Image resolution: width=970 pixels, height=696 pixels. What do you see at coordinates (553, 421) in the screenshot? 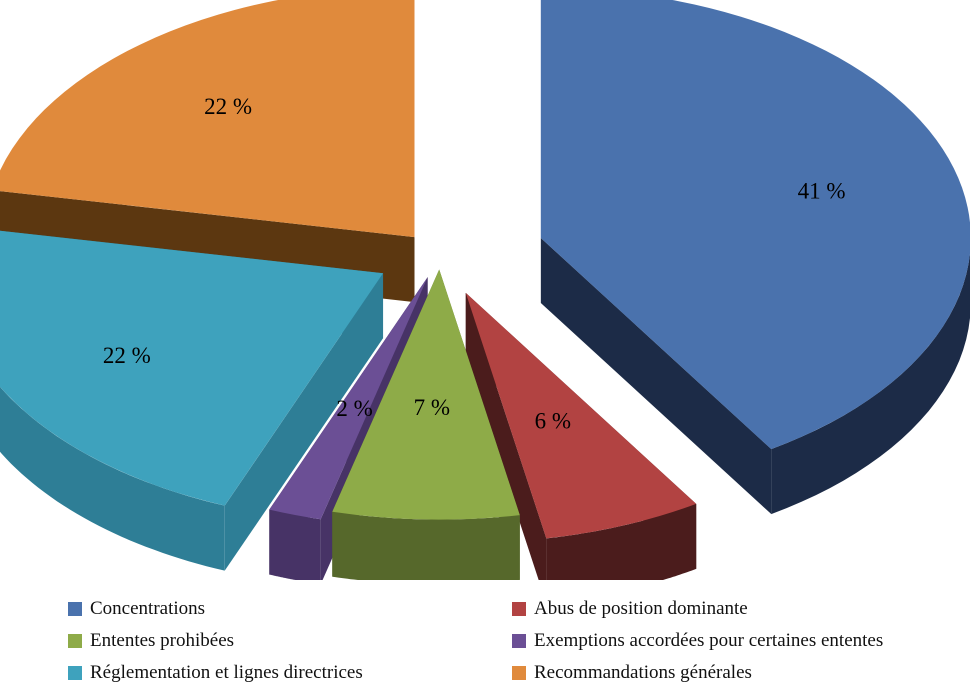
I see `slice-label-abus-de: 6 %` at bounding box center [553, 421].